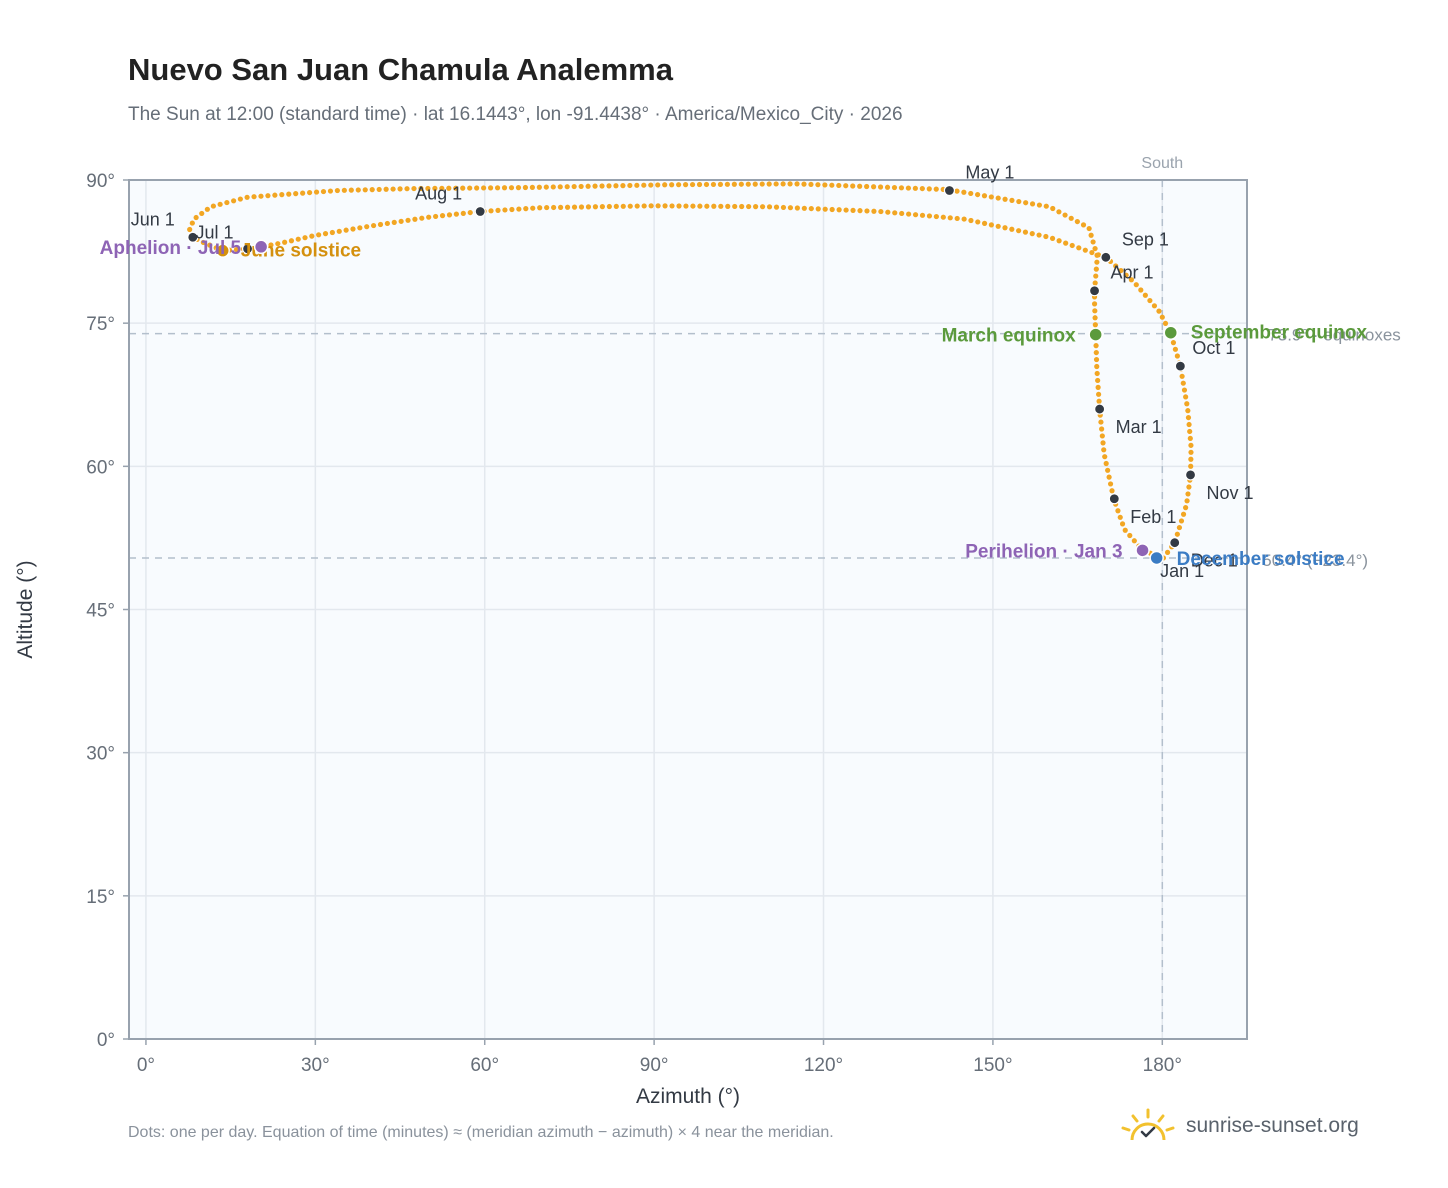  I want to click on x-axis-label: Azimuth (°), so click(688, 1096).